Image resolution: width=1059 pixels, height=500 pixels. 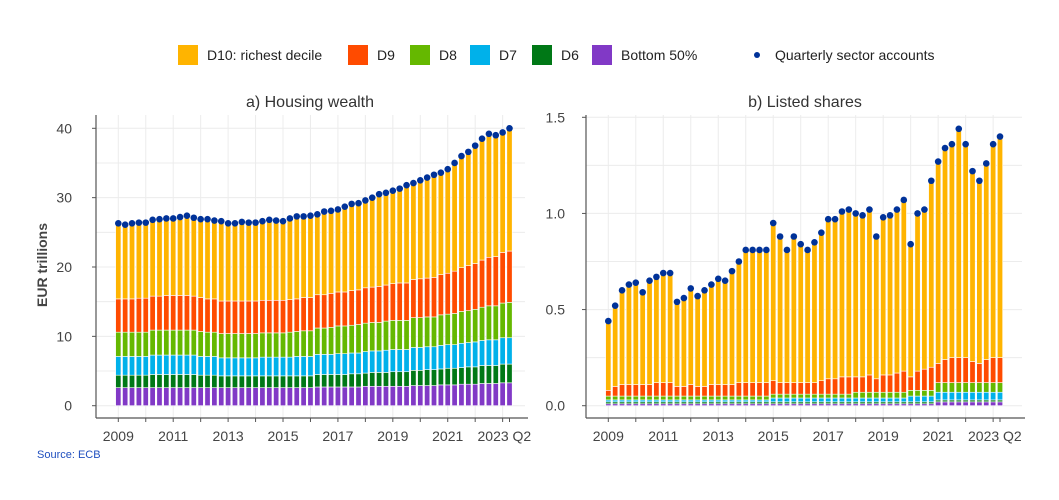 I want to click on legend-label-dots: Quarterly sector accounts, so click(x=855, y=55).